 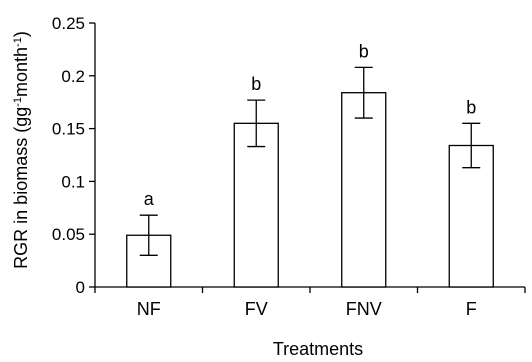 What do you see at coordinates (364, 309) in the screenshot?
I see `x-tick-label: FNV` at bounding box center [364, 309].